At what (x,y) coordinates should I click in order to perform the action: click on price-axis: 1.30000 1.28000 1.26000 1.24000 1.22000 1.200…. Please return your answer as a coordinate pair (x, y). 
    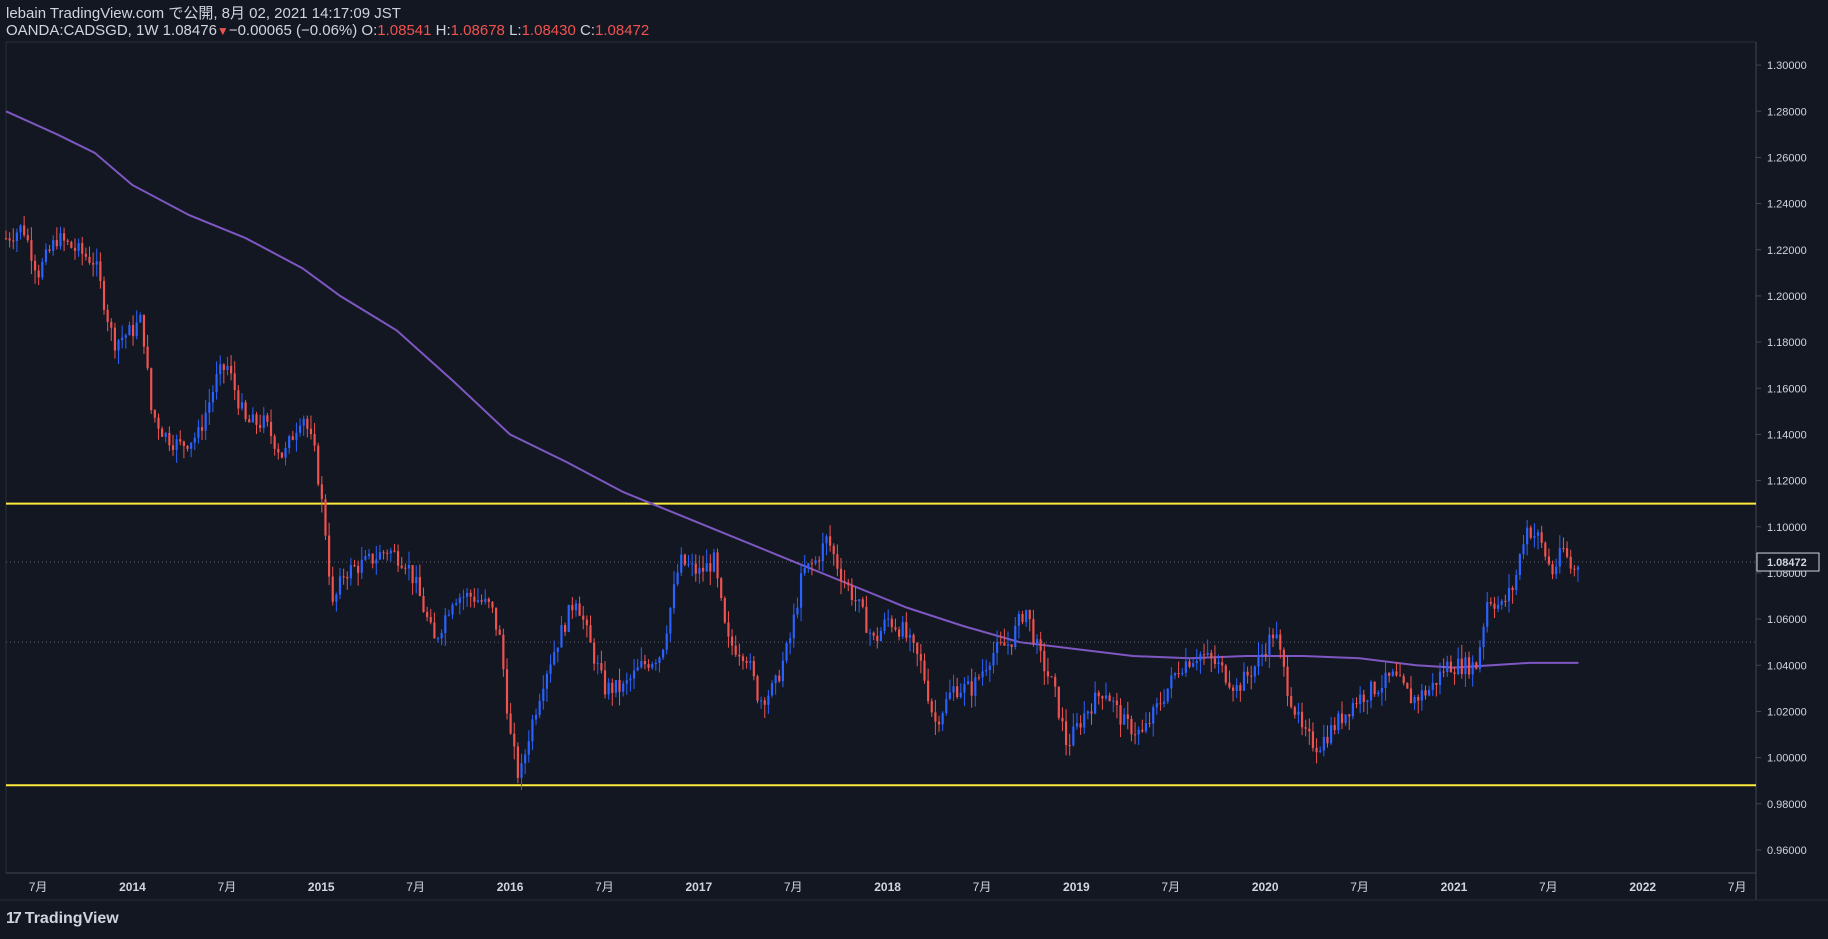
    Looking at the image, I should click on (1781, 458).